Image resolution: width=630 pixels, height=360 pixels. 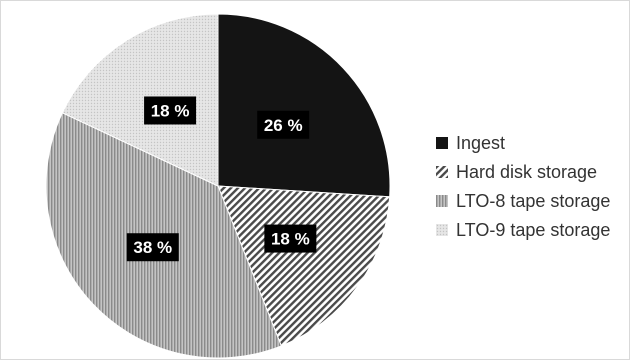 I want to click on legend-swatch-lto9-tape-storage, so click(x=442, y=230).